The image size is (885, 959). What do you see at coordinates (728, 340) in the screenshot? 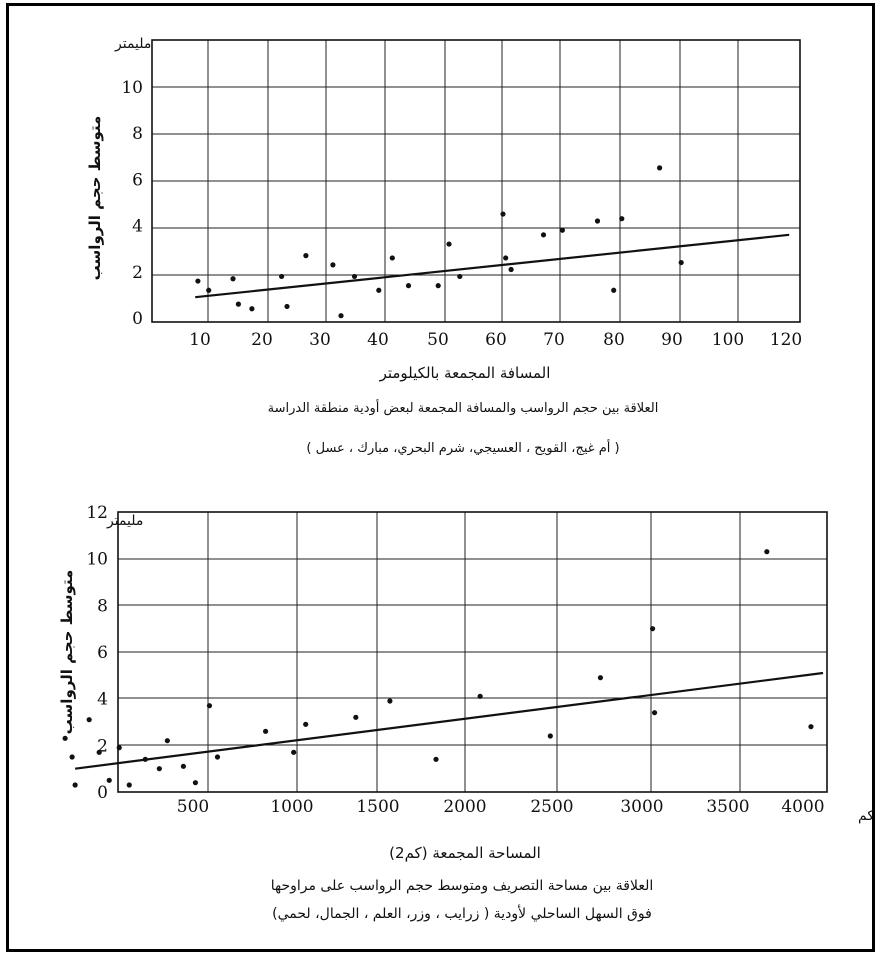
I see `chart1-x-tick-label: 100` at bounding box center [728, 340].